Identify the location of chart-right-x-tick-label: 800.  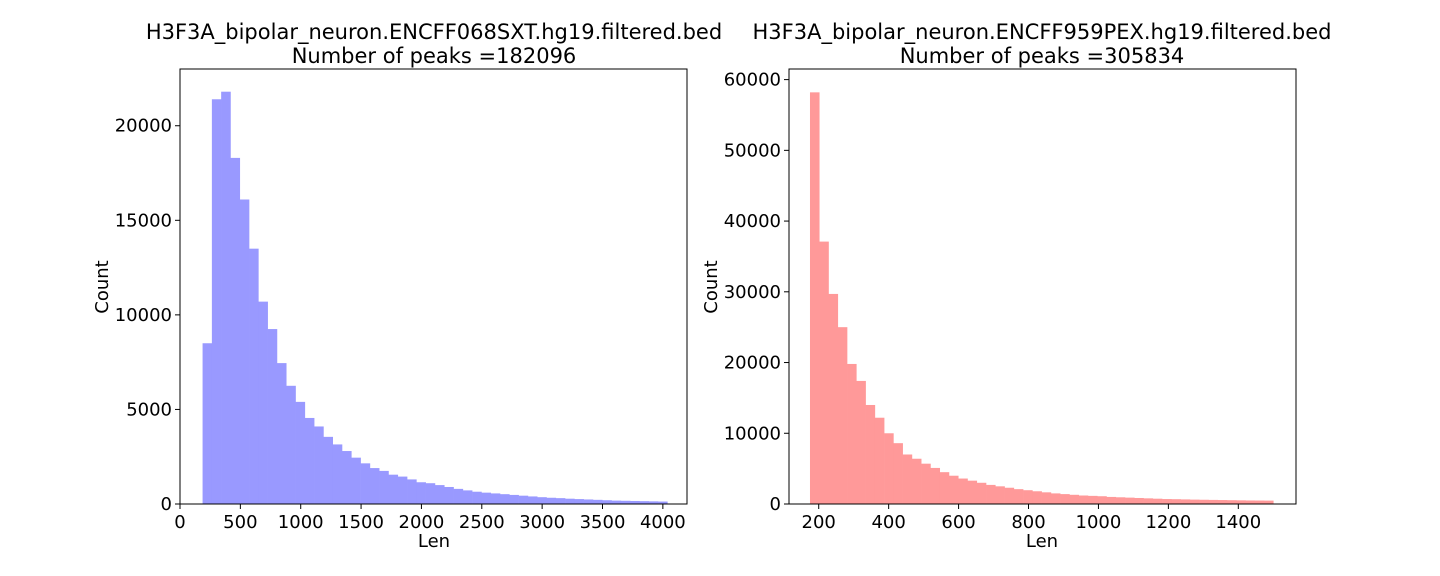
(1028, 522).